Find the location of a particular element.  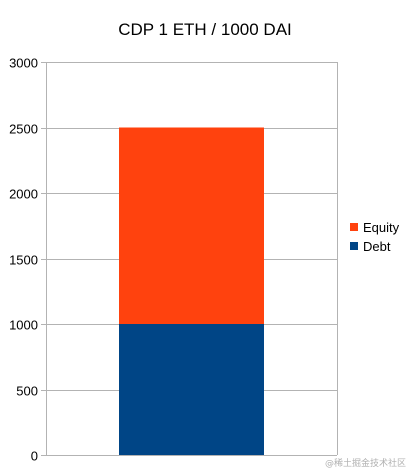

legend-label-debt: Debt is located at coordinates (377, 246).